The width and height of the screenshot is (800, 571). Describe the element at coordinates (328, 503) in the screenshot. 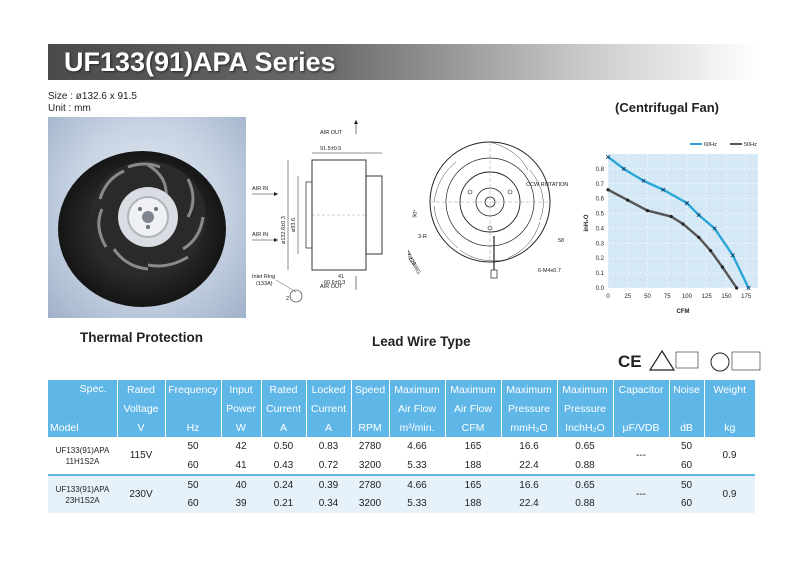

I see `locked-current-cell: 0.34` at that location.